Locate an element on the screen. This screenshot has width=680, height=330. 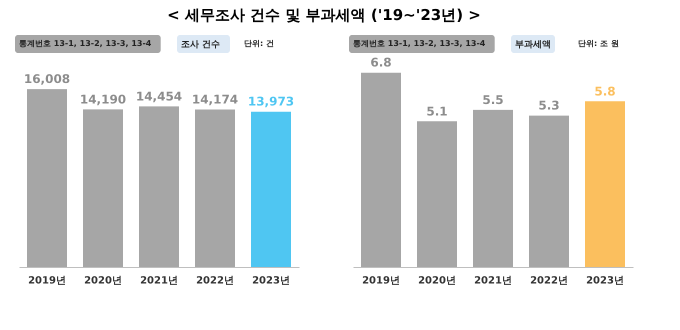
data-label: 13,973 is located at coordinates (271, 101).